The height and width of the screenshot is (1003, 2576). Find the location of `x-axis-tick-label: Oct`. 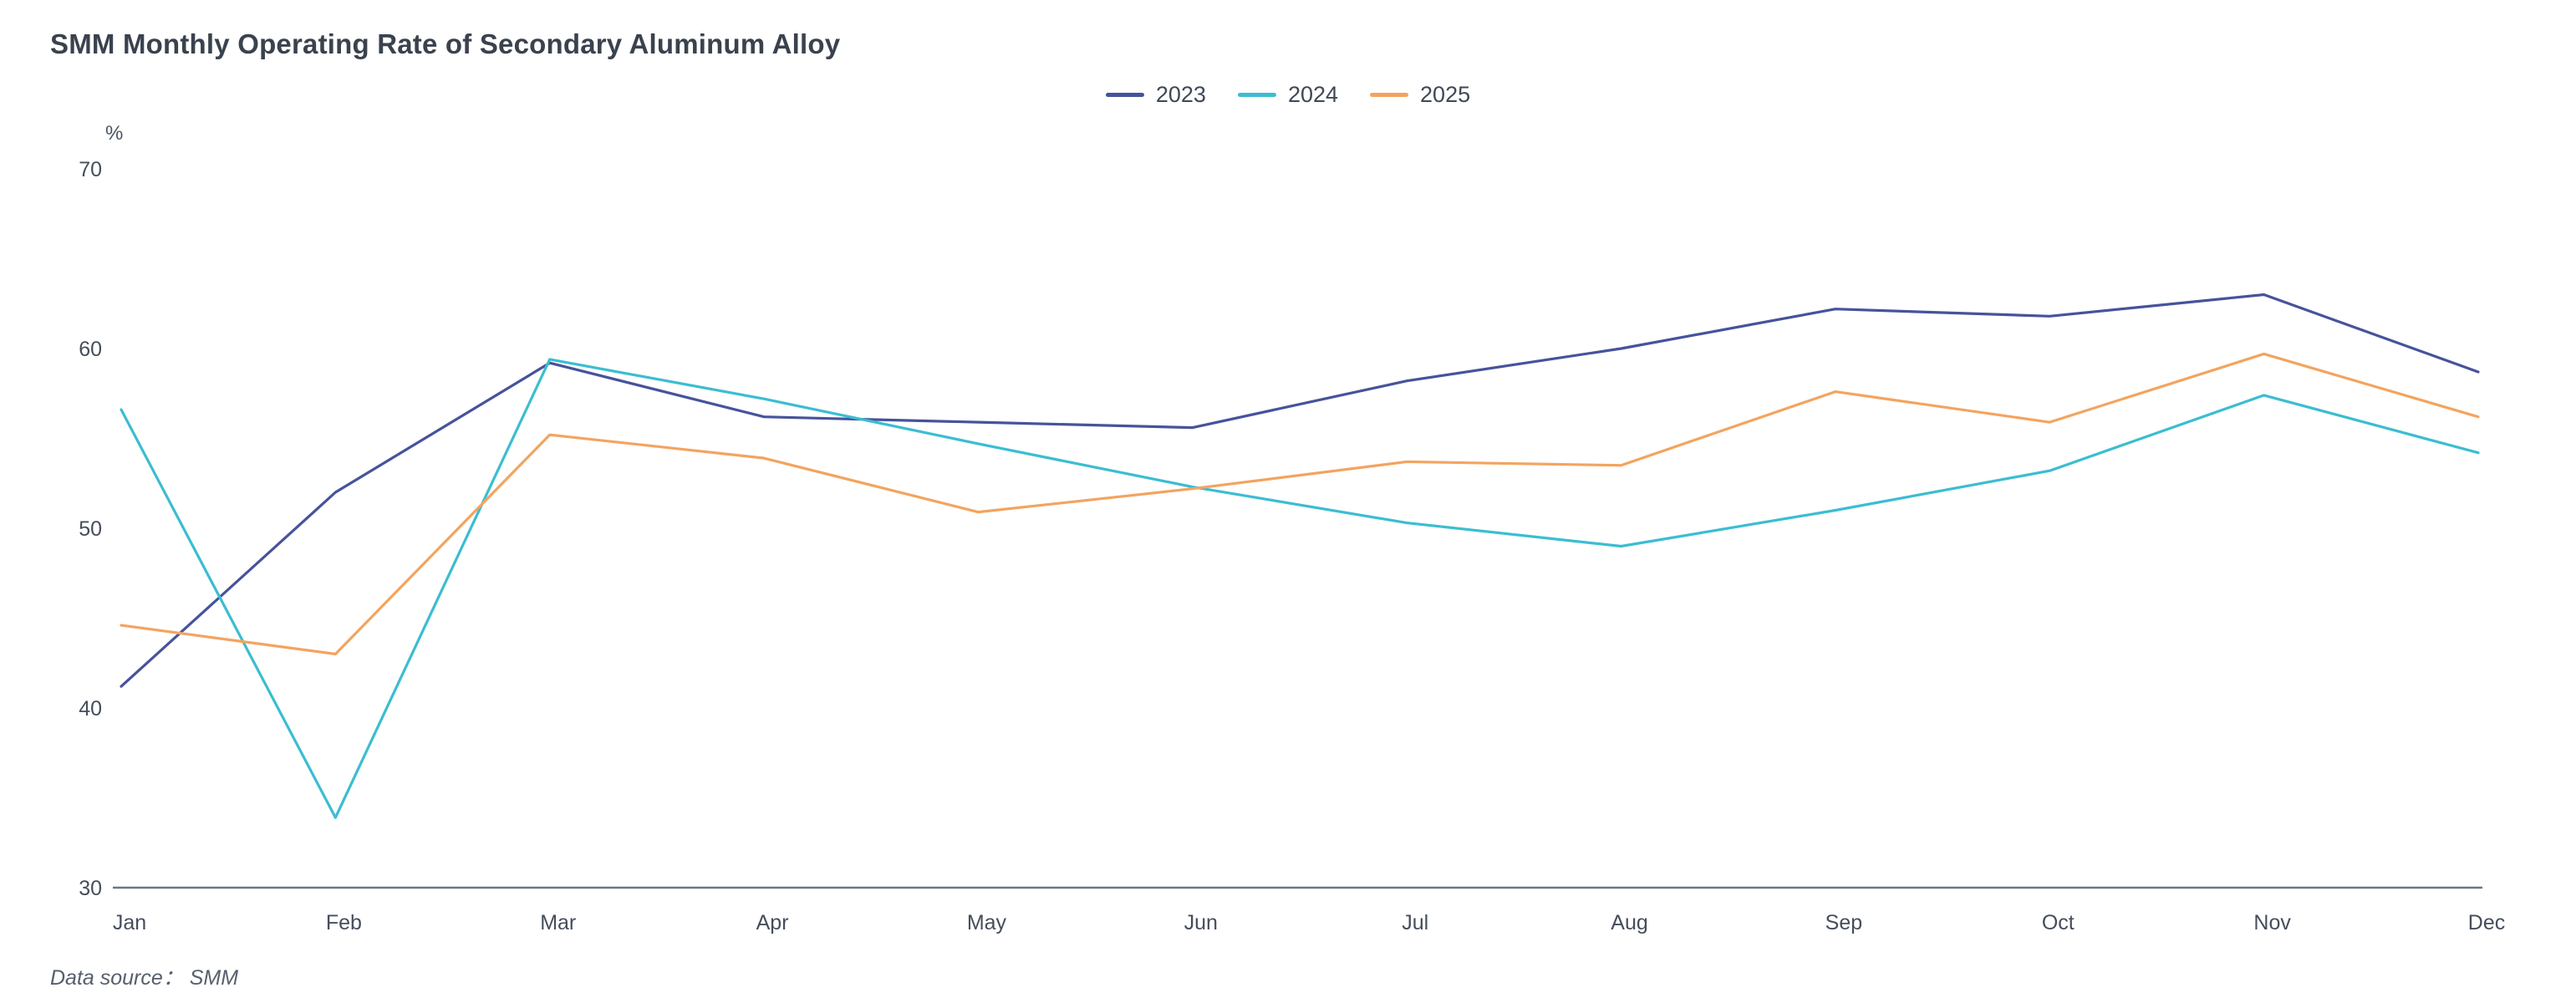

x-axis-tick-label: Oct is located at coordinates (2058, 922).